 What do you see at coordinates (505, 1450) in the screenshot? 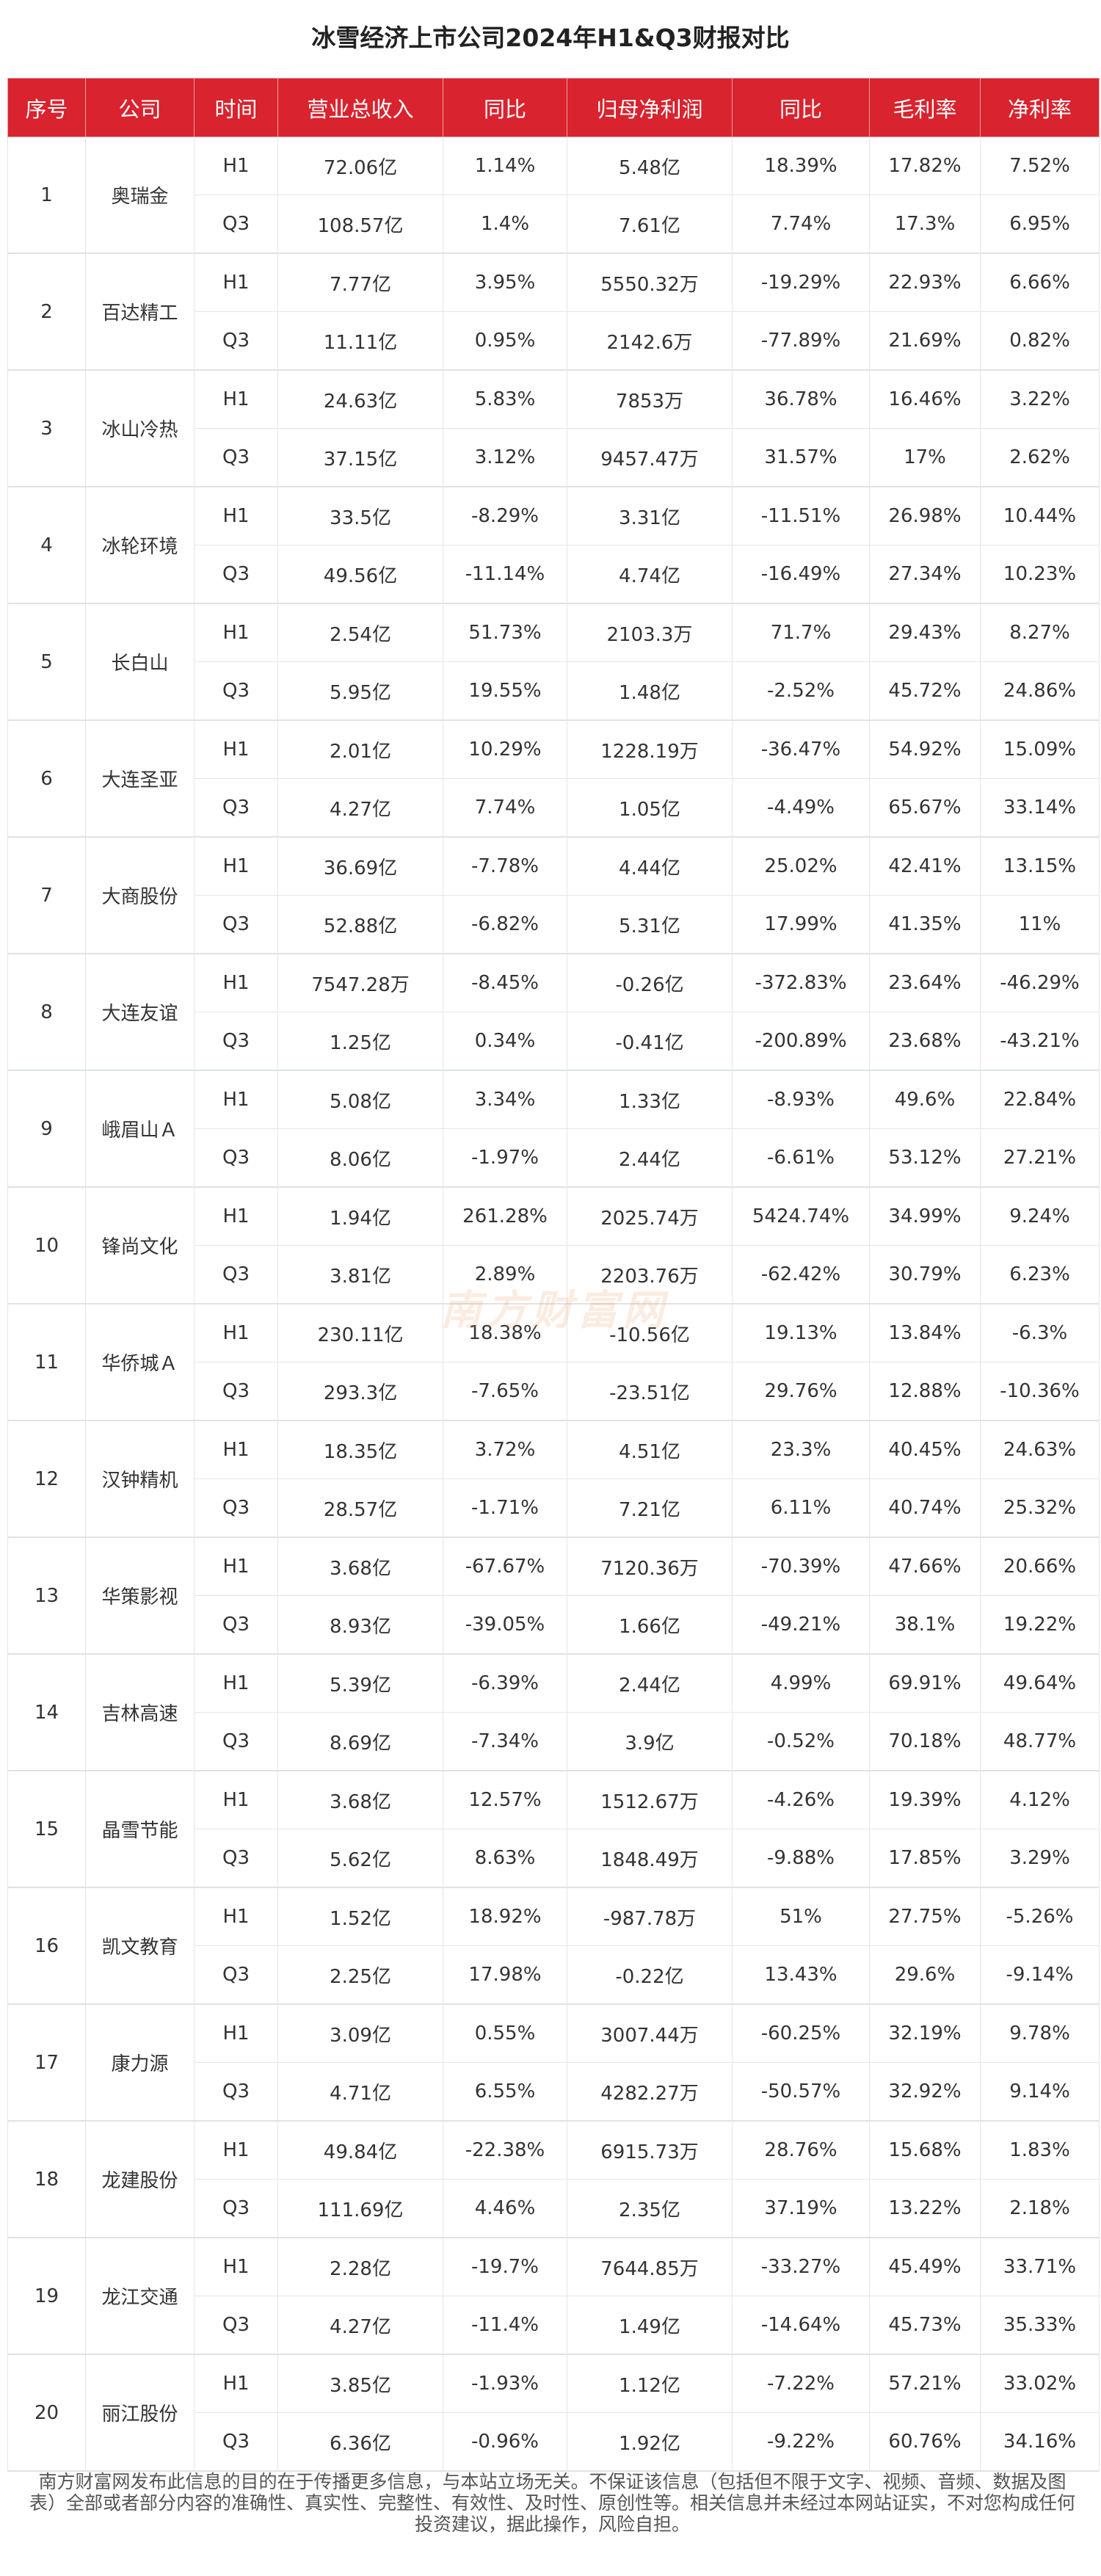
I see `revenue-yoy-cell: 3.72%` at bounding box center [505, 1450].